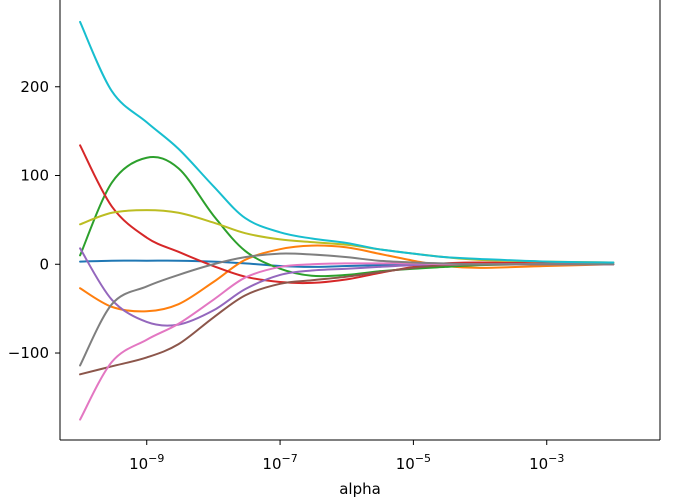 The width and height of the screenshot is (680, 500). I want to click on x-ticks: 10⁻⁹ 10⁻⁷ 10⁻⁵ 10⁻³, so click(346, 456).